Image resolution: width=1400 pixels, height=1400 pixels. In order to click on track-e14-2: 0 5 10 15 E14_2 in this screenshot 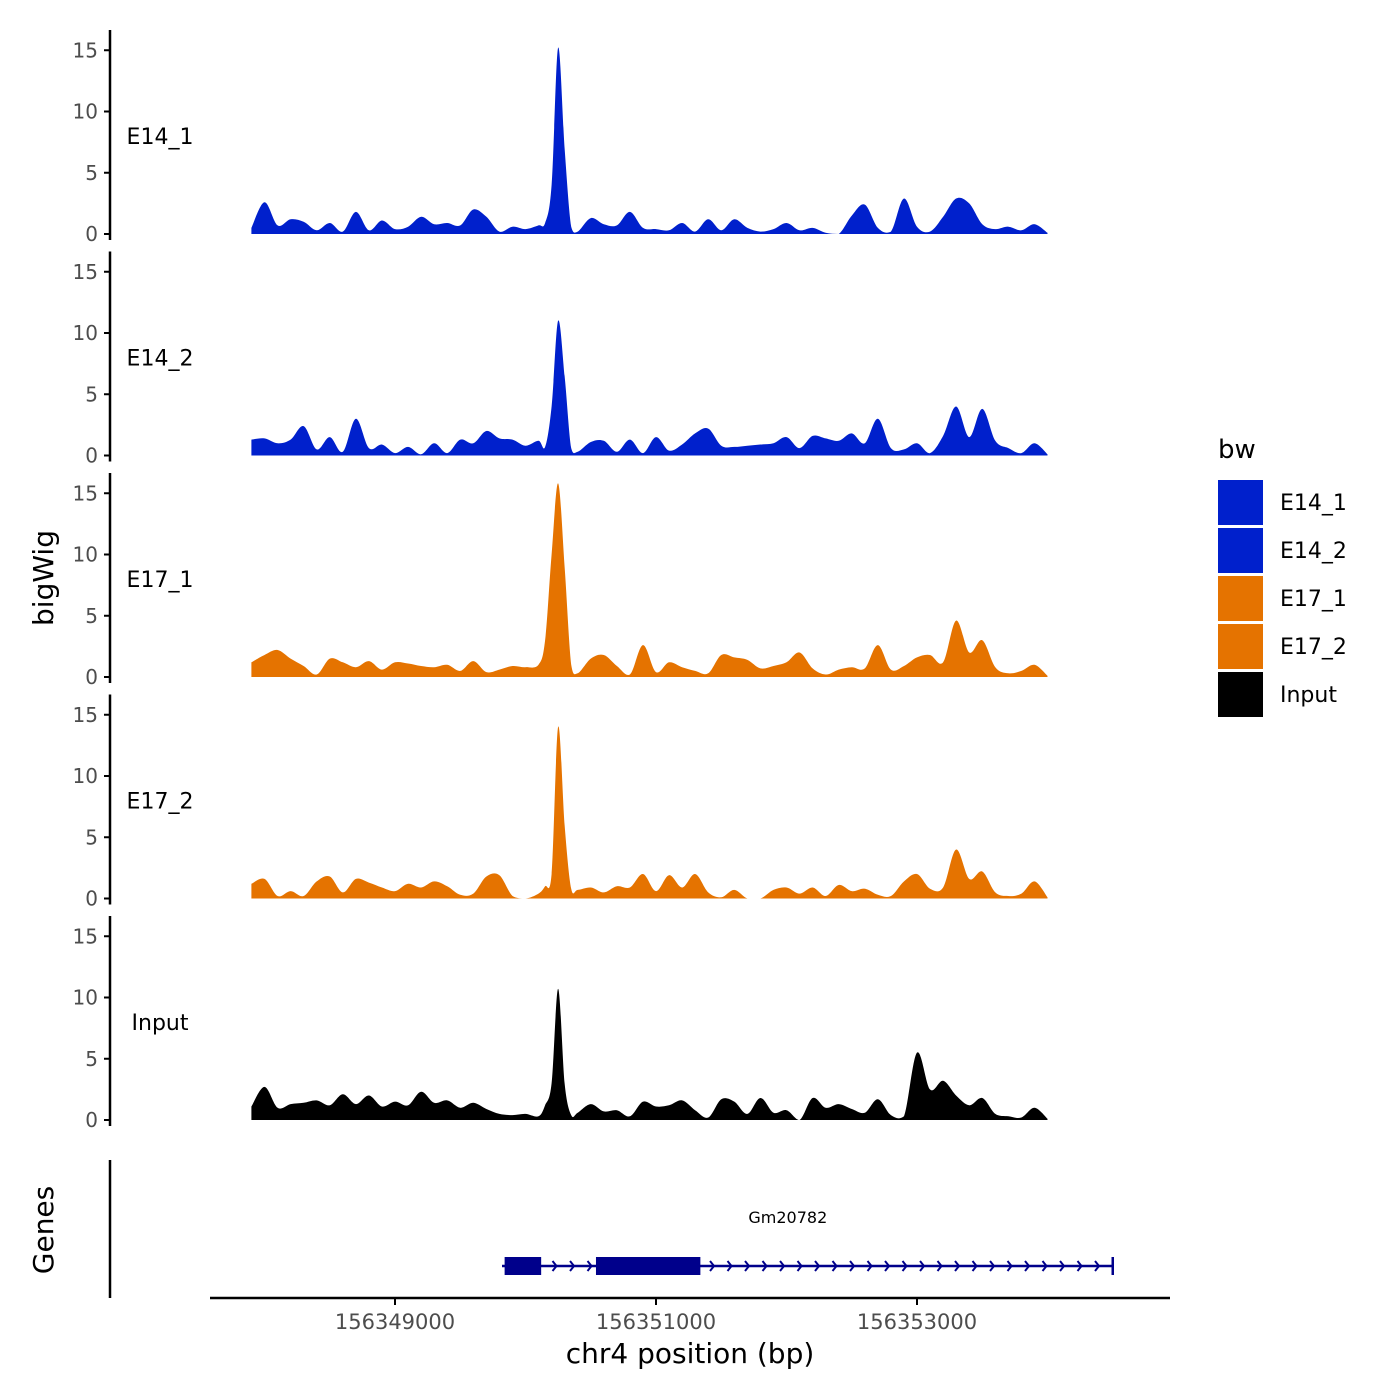, I will do `click(560, 359)`.